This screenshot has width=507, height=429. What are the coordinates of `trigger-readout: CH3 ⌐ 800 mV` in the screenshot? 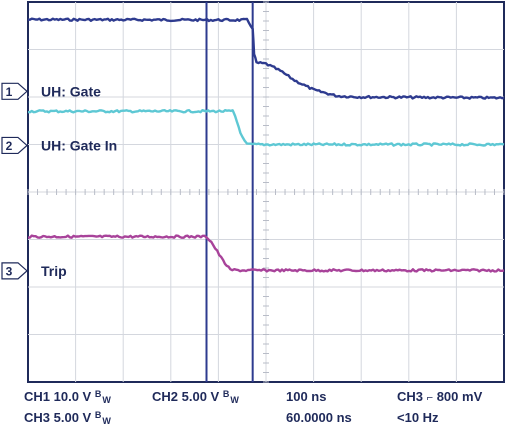 It's located at (440, 396).